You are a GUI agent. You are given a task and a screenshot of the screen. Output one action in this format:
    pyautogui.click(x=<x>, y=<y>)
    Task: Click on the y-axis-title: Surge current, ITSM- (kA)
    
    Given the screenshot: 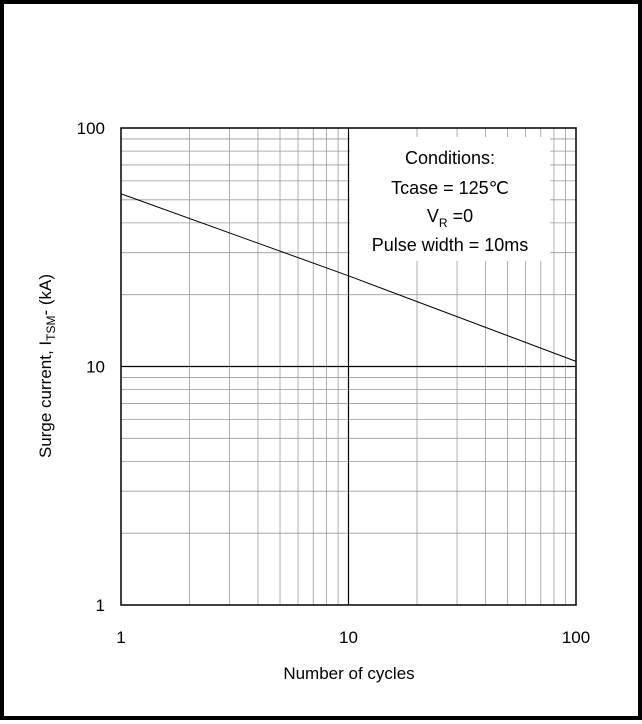 What is the action you would take?
    pyautogui.click(x=47, y=366)
    